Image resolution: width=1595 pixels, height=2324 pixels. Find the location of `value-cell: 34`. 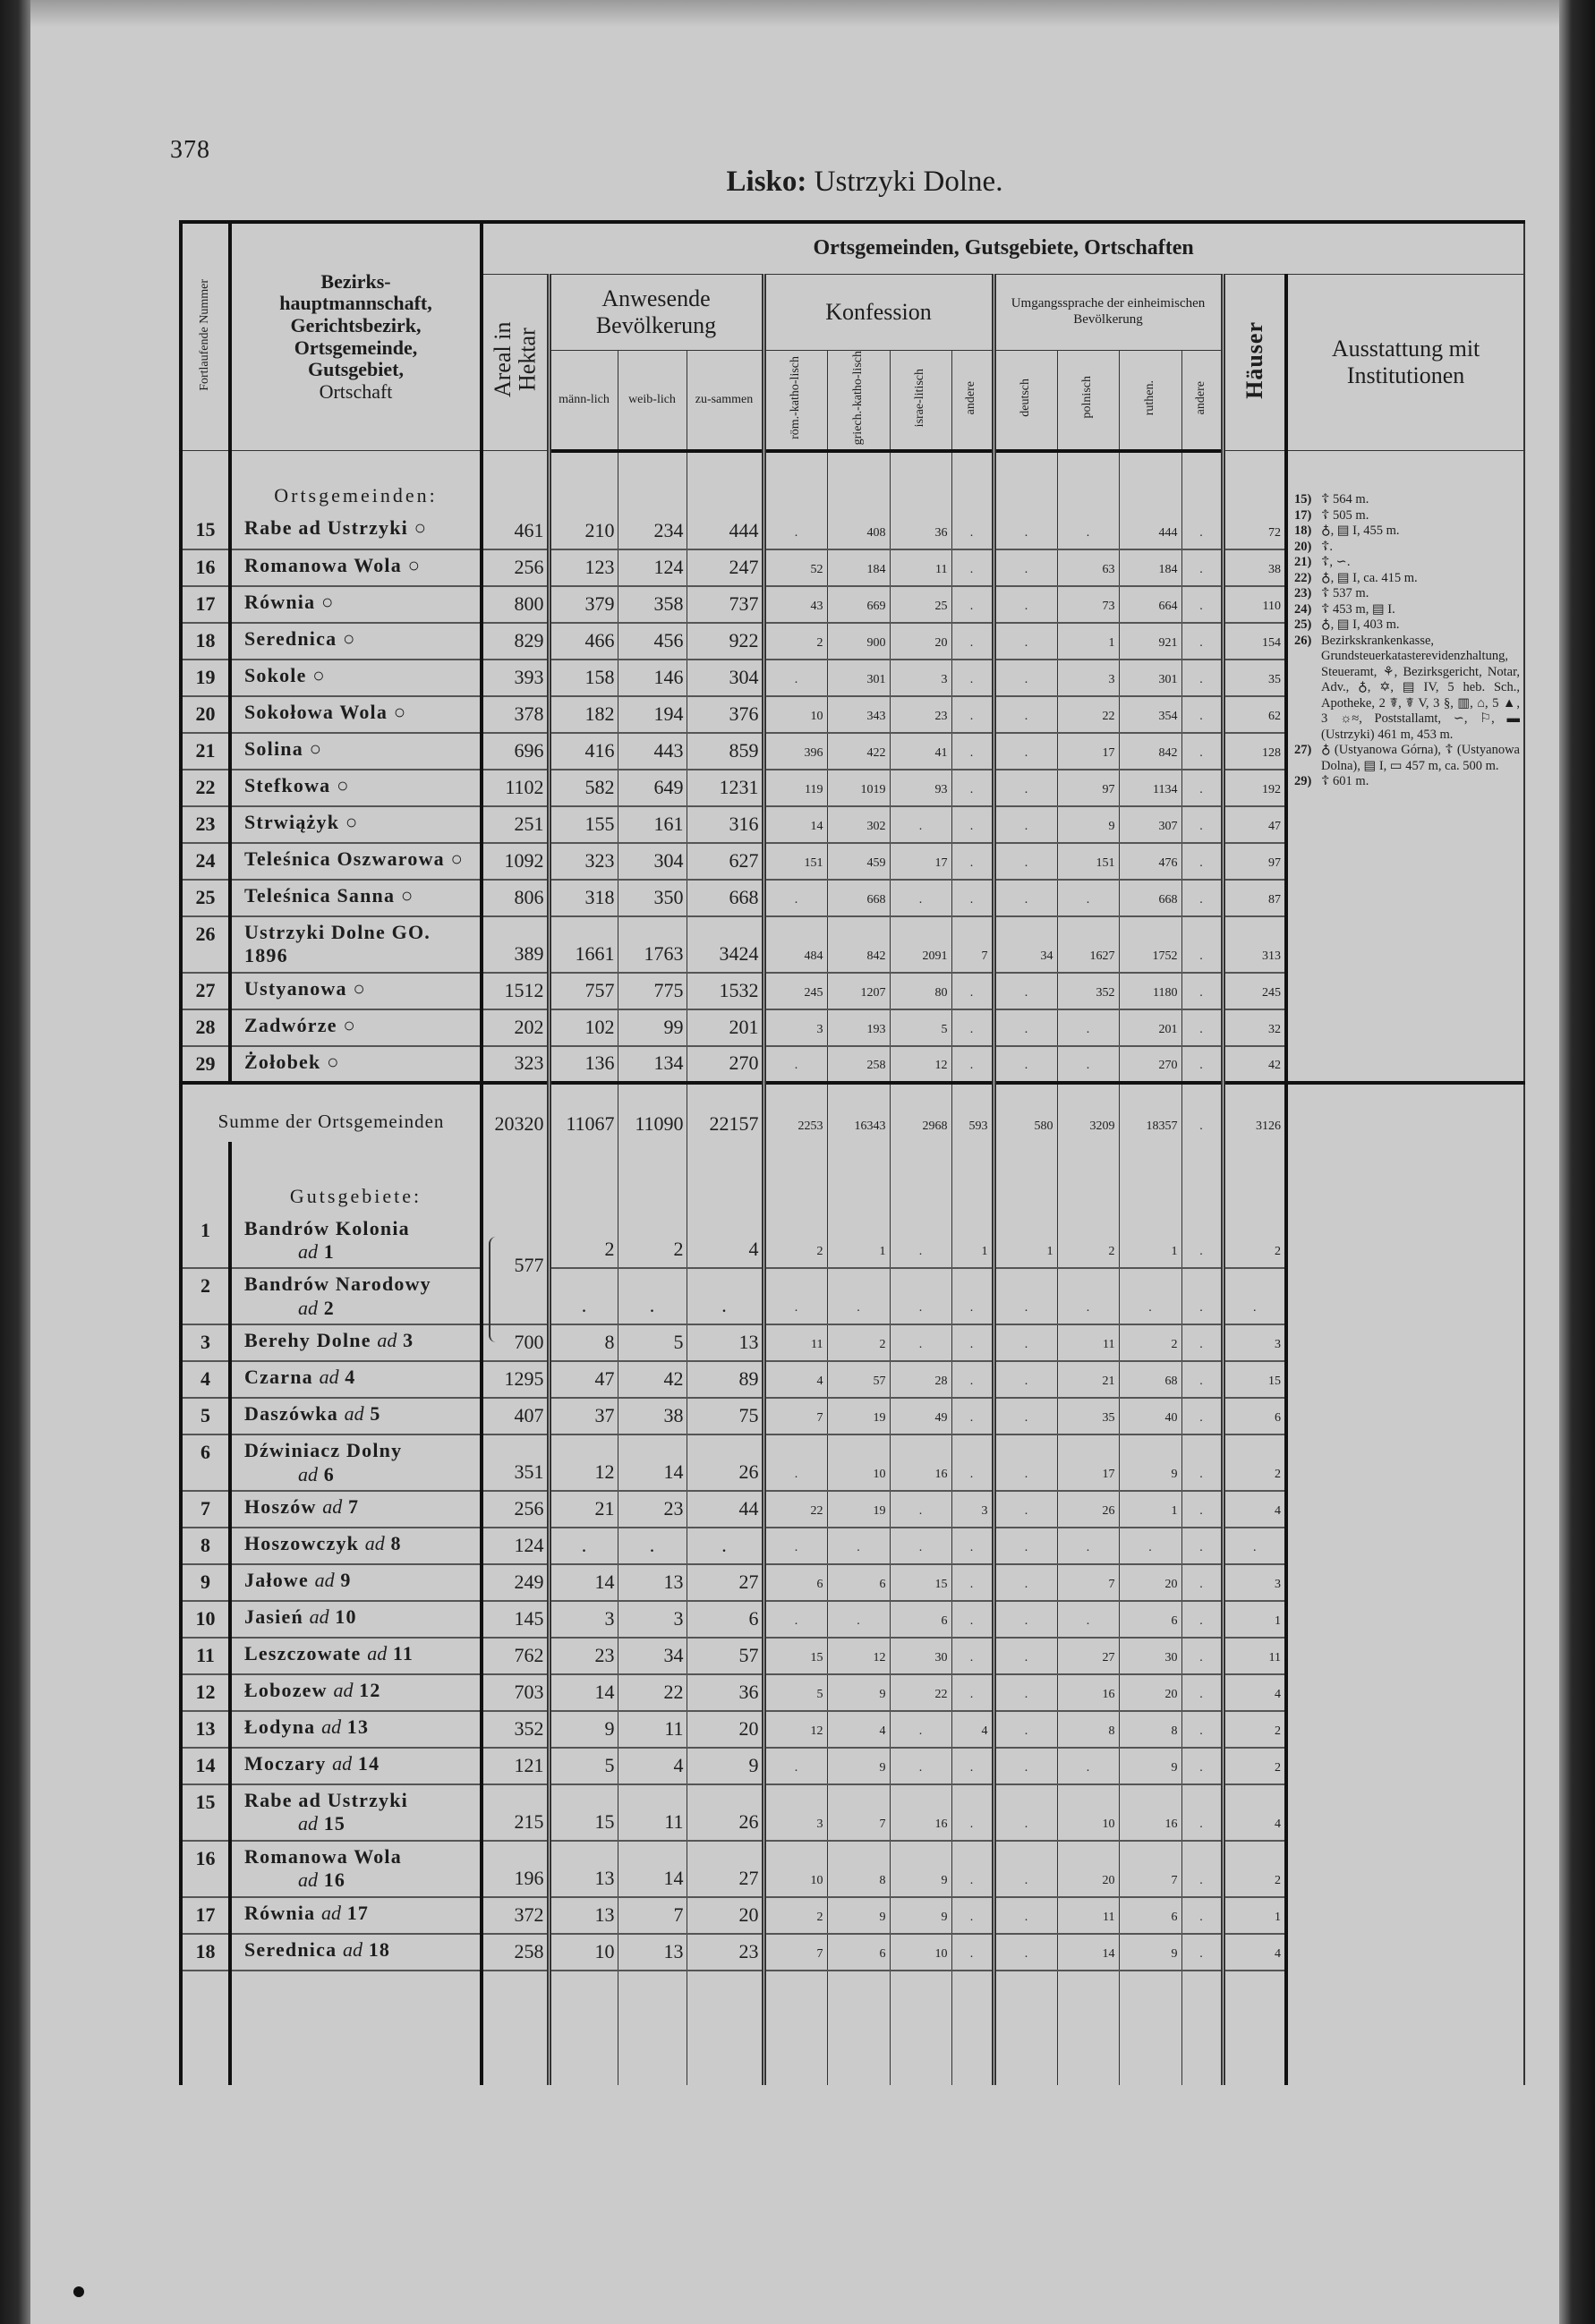

value-cell: 34 is located at coordinates (652, 1656).